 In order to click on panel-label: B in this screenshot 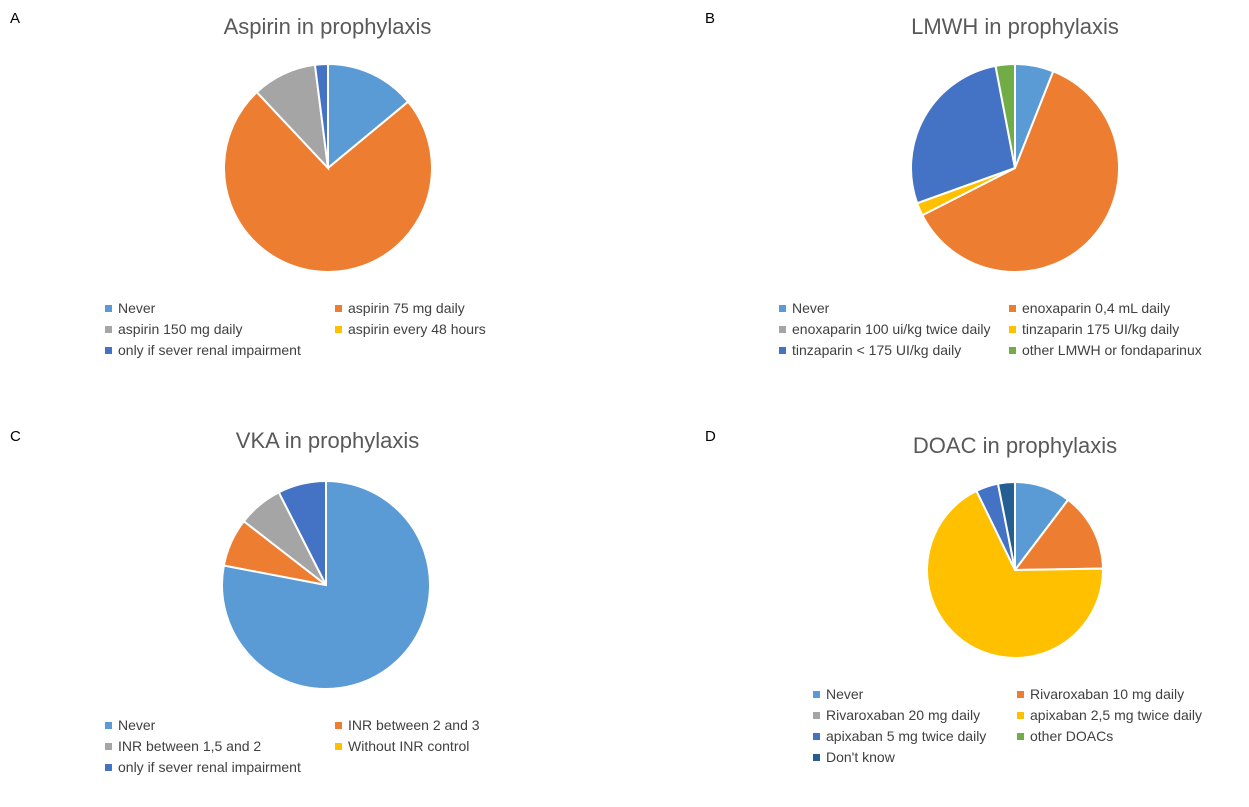, I will do `click(710, 18)`.